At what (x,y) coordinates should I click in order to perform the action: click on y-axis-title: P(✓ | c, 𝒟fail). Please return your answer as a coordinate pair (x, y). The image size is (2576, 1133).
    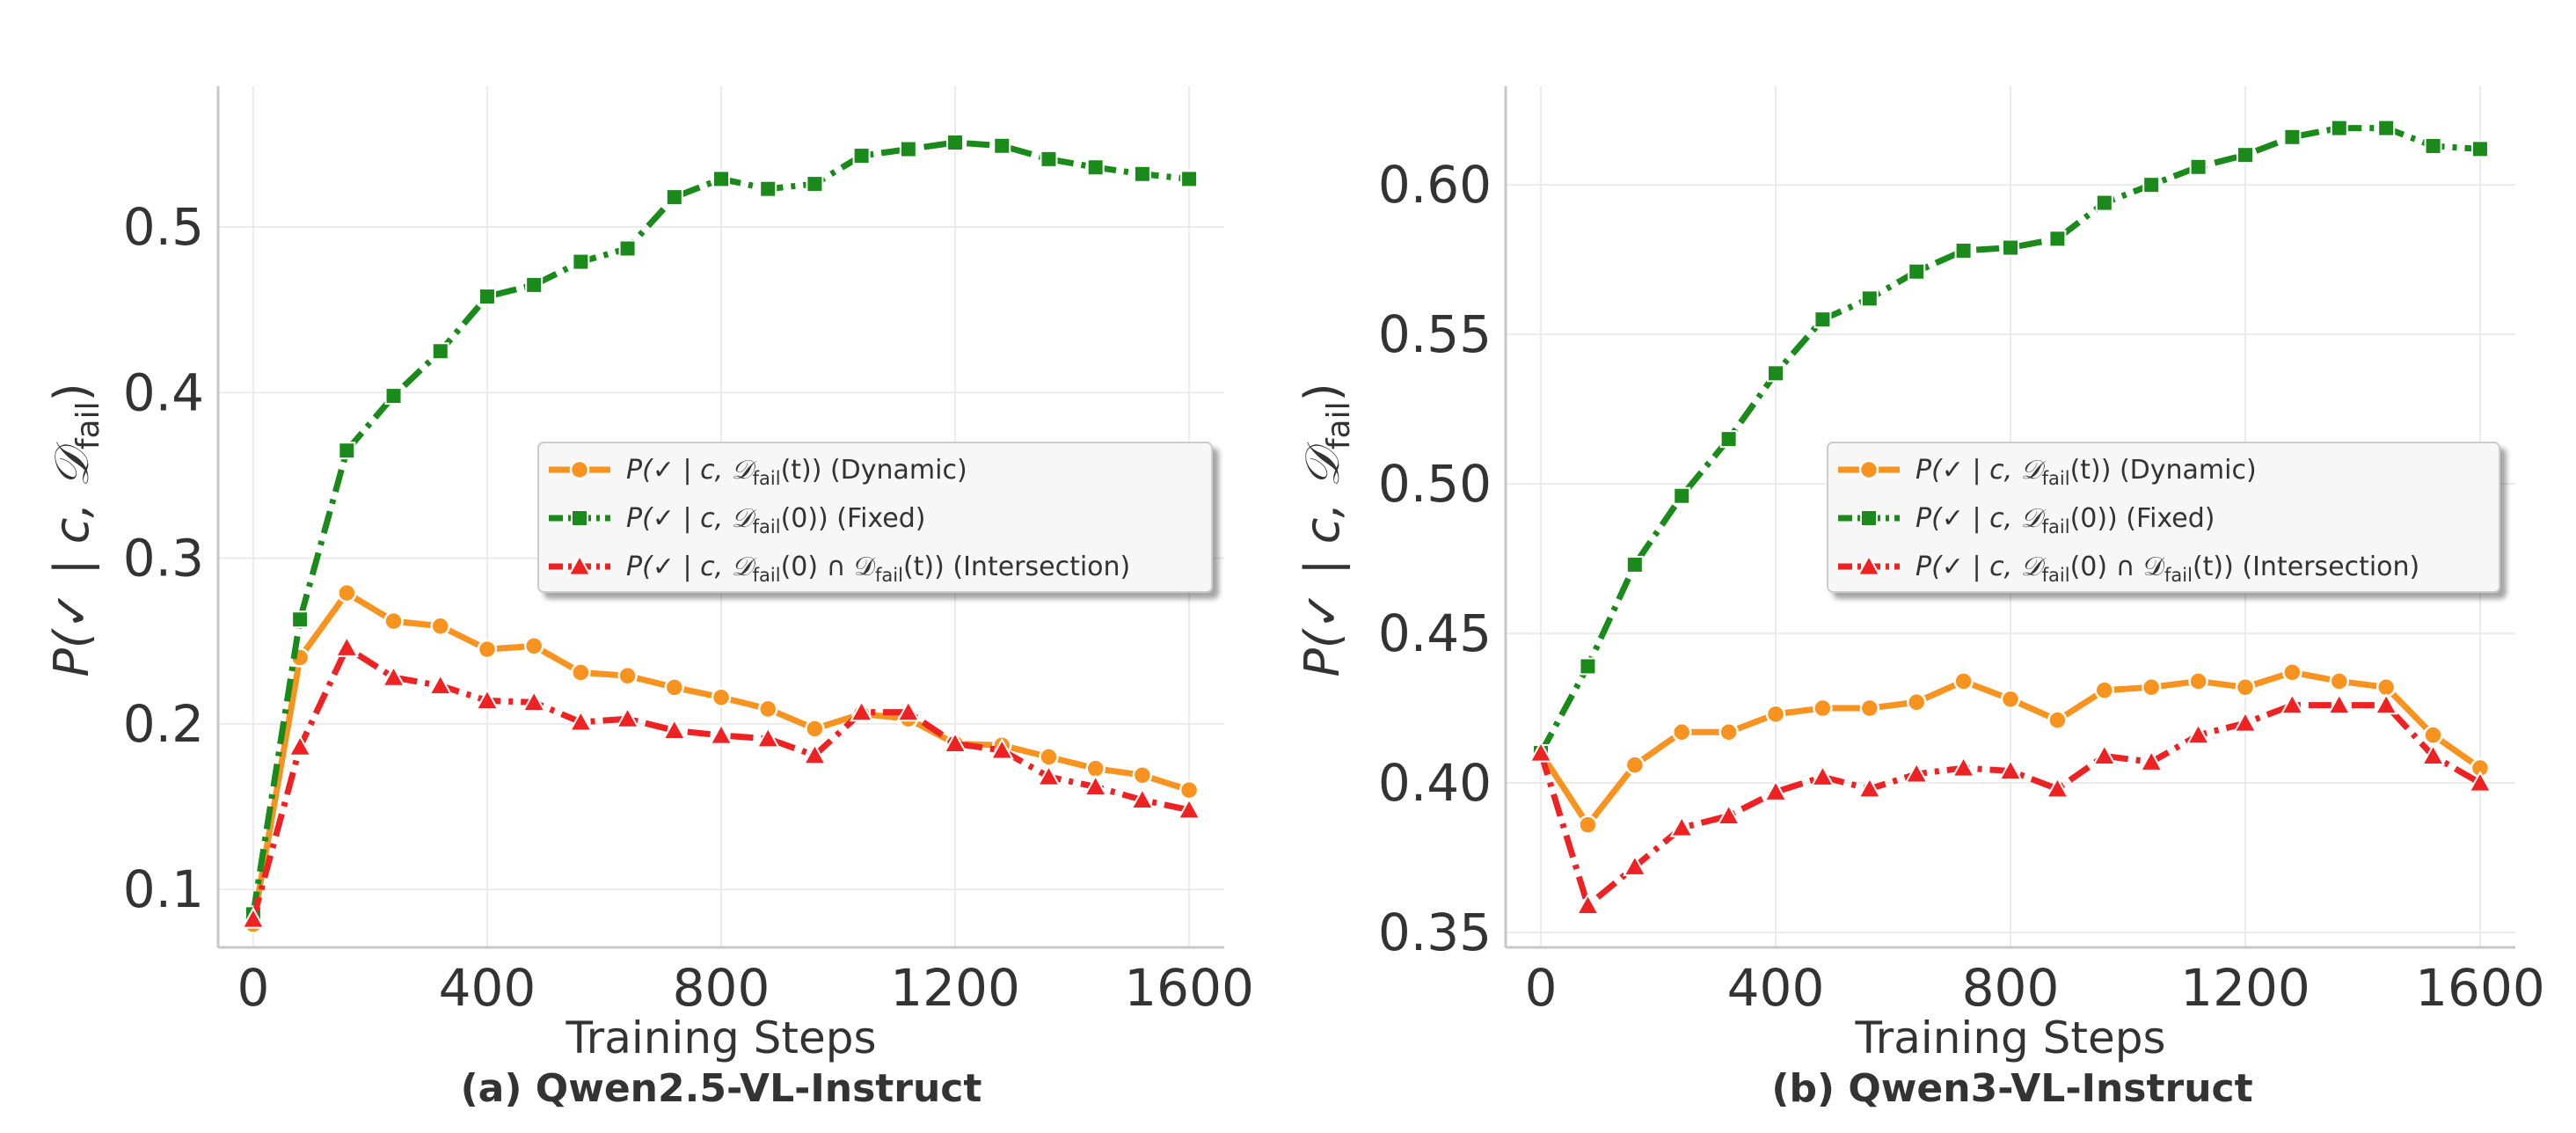
    Looking at the image, I should click on (75, 529).